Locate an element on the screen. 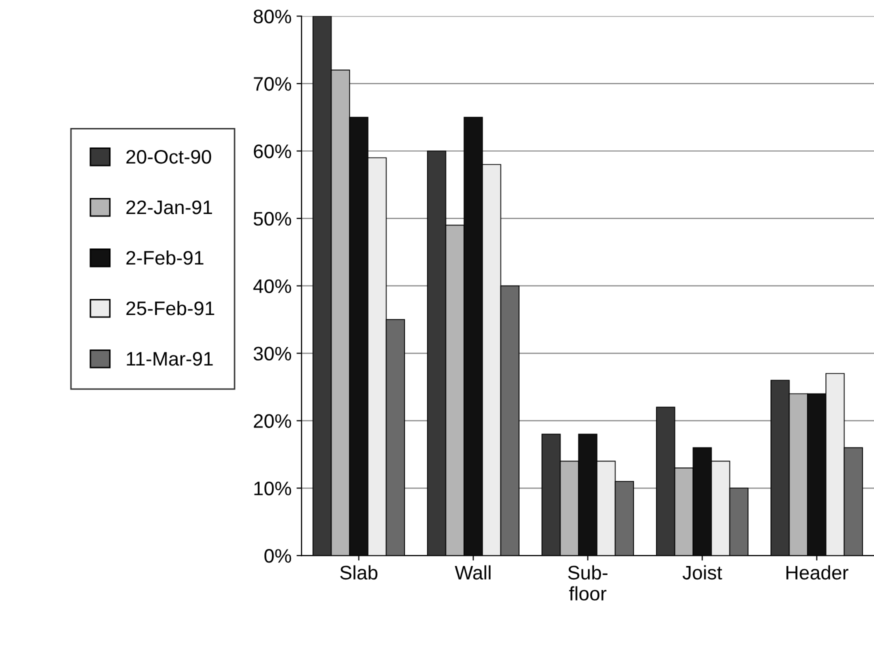  y-tick-label: 80% is located at coordinates (273, 17).